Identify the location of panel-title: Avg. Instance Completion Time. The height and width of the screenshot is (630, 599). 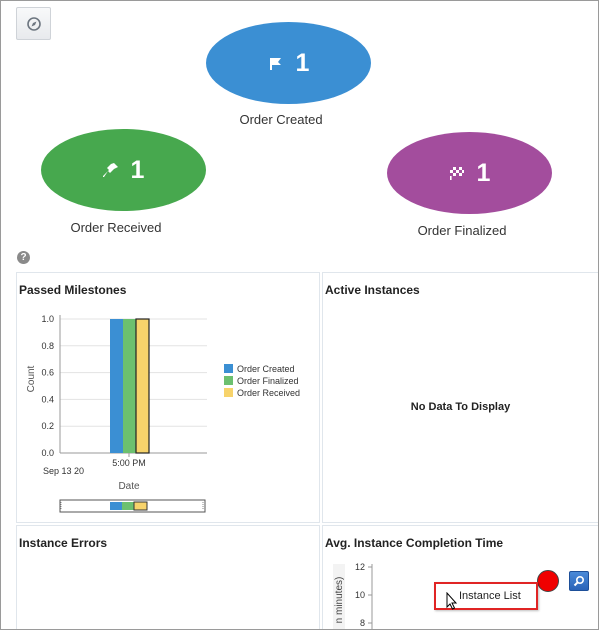
(414, 543).